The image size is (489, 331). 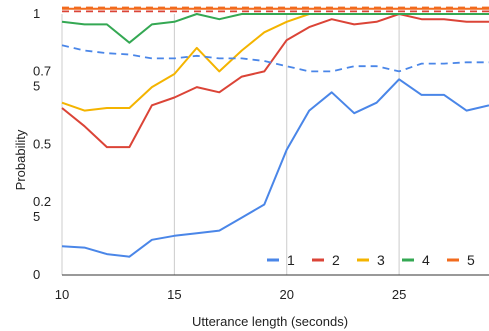 I want to click on x-tick-label-2: 20, so click(x=287, y=294).